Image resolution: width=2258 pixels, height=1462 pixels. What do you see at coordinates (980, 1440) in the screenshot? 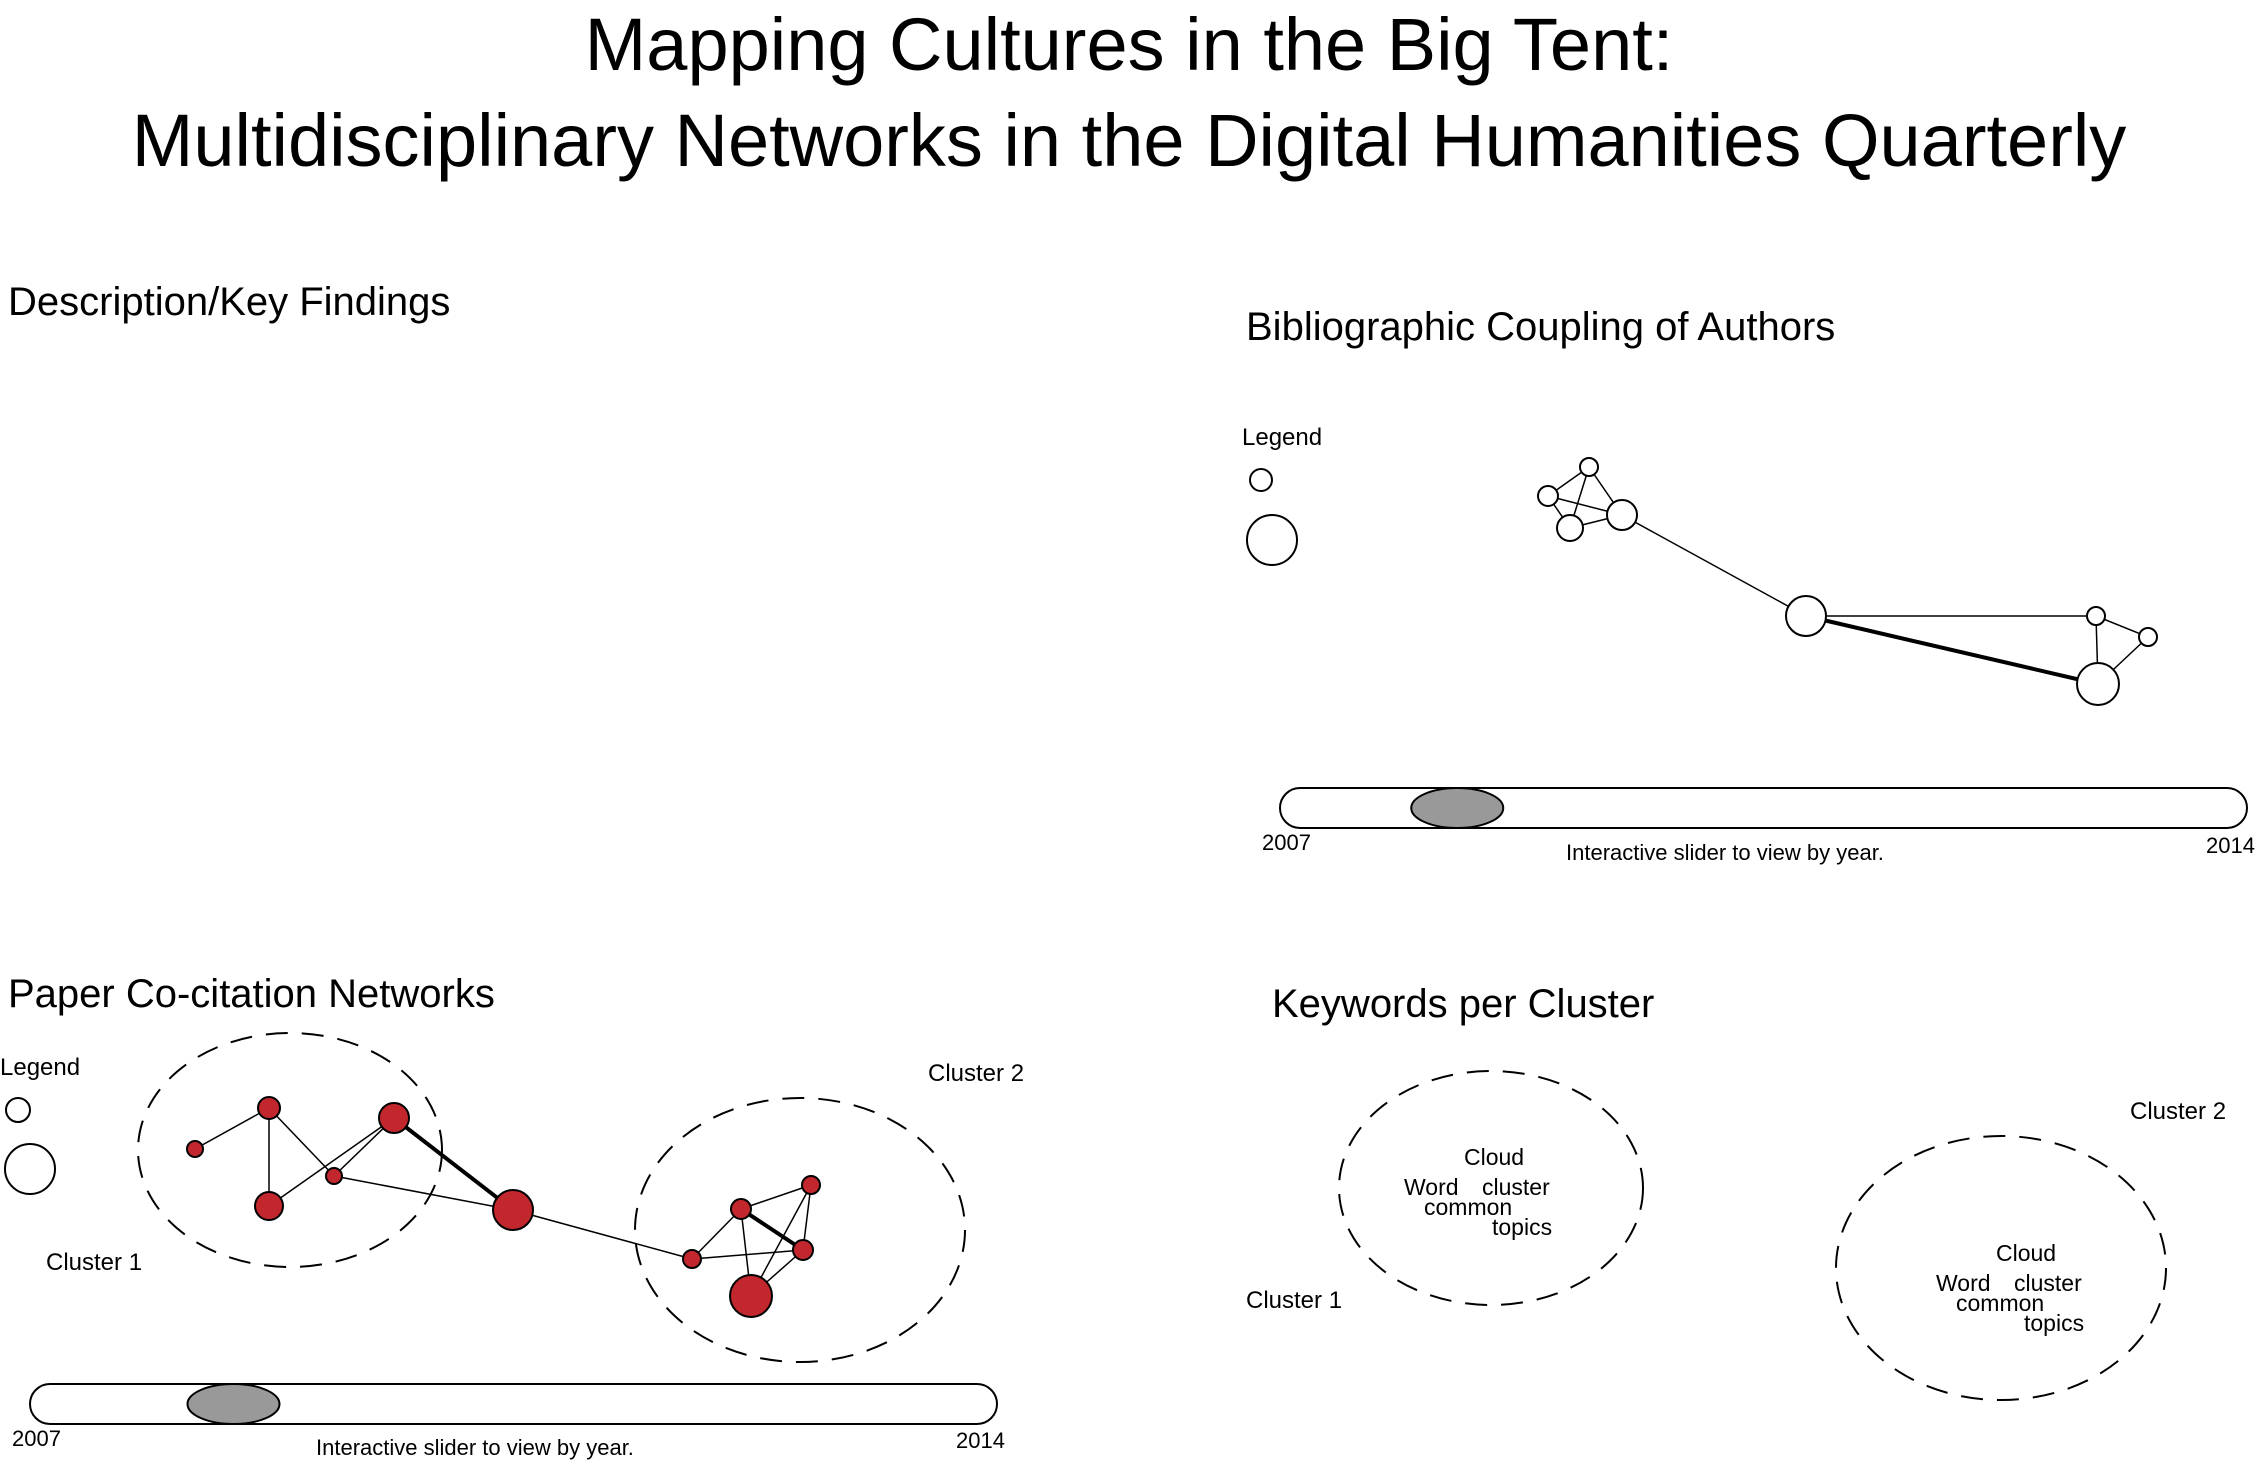
I see `cocitation-slider-end-label: 2014` at bounding box center [980, 1440].